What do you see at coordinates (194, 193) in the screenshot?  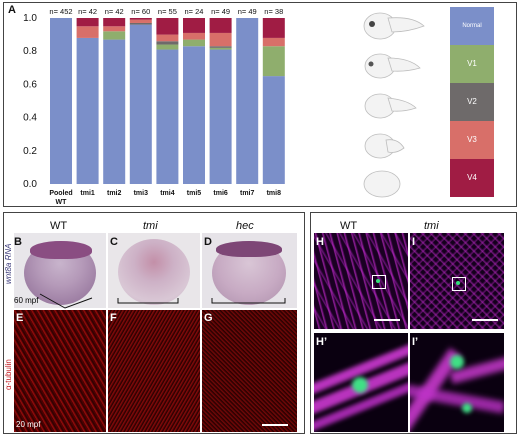 I see `category-label: tmi5` at bounding box center [194, 193].